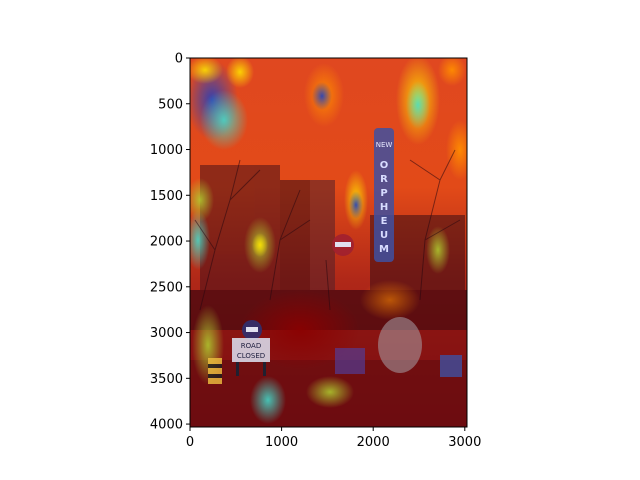 This screenshot has width=640, height=480. I want to click on do-not-enter-sign, so click(343, 245).